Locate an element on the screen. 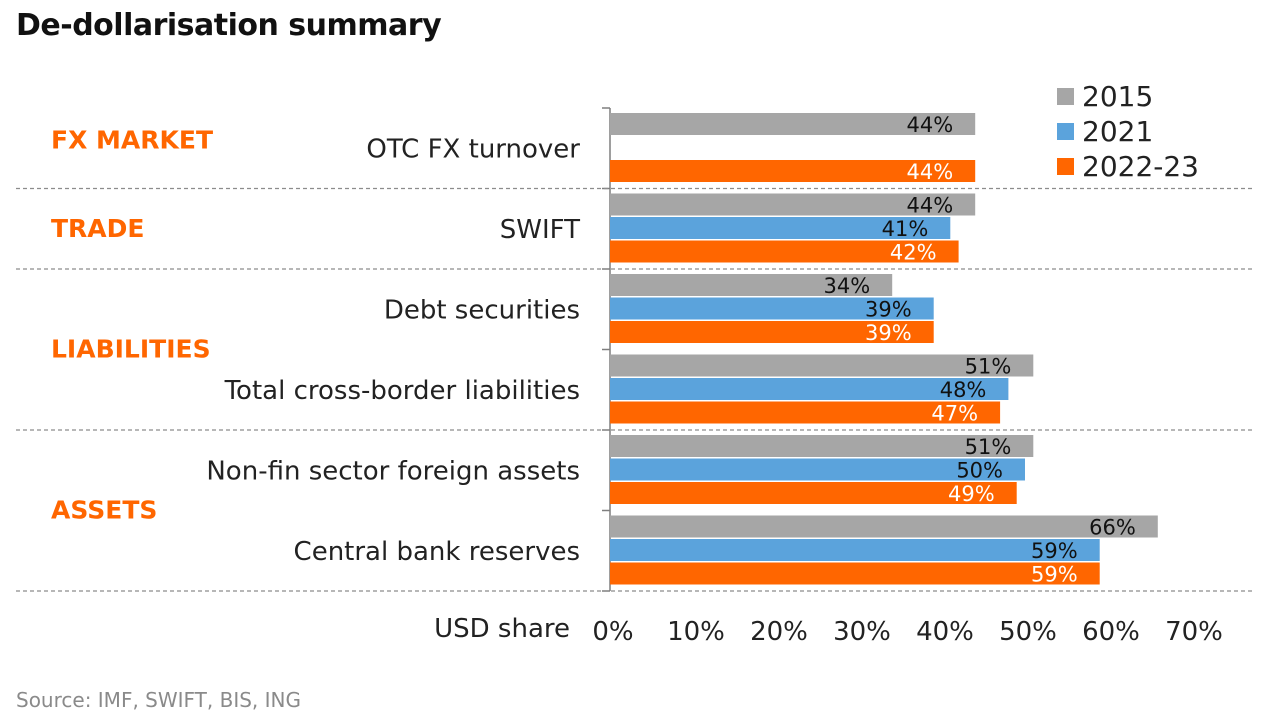  bar-2015-total-cross-border-liabilities is located at coordinates (822, 365).